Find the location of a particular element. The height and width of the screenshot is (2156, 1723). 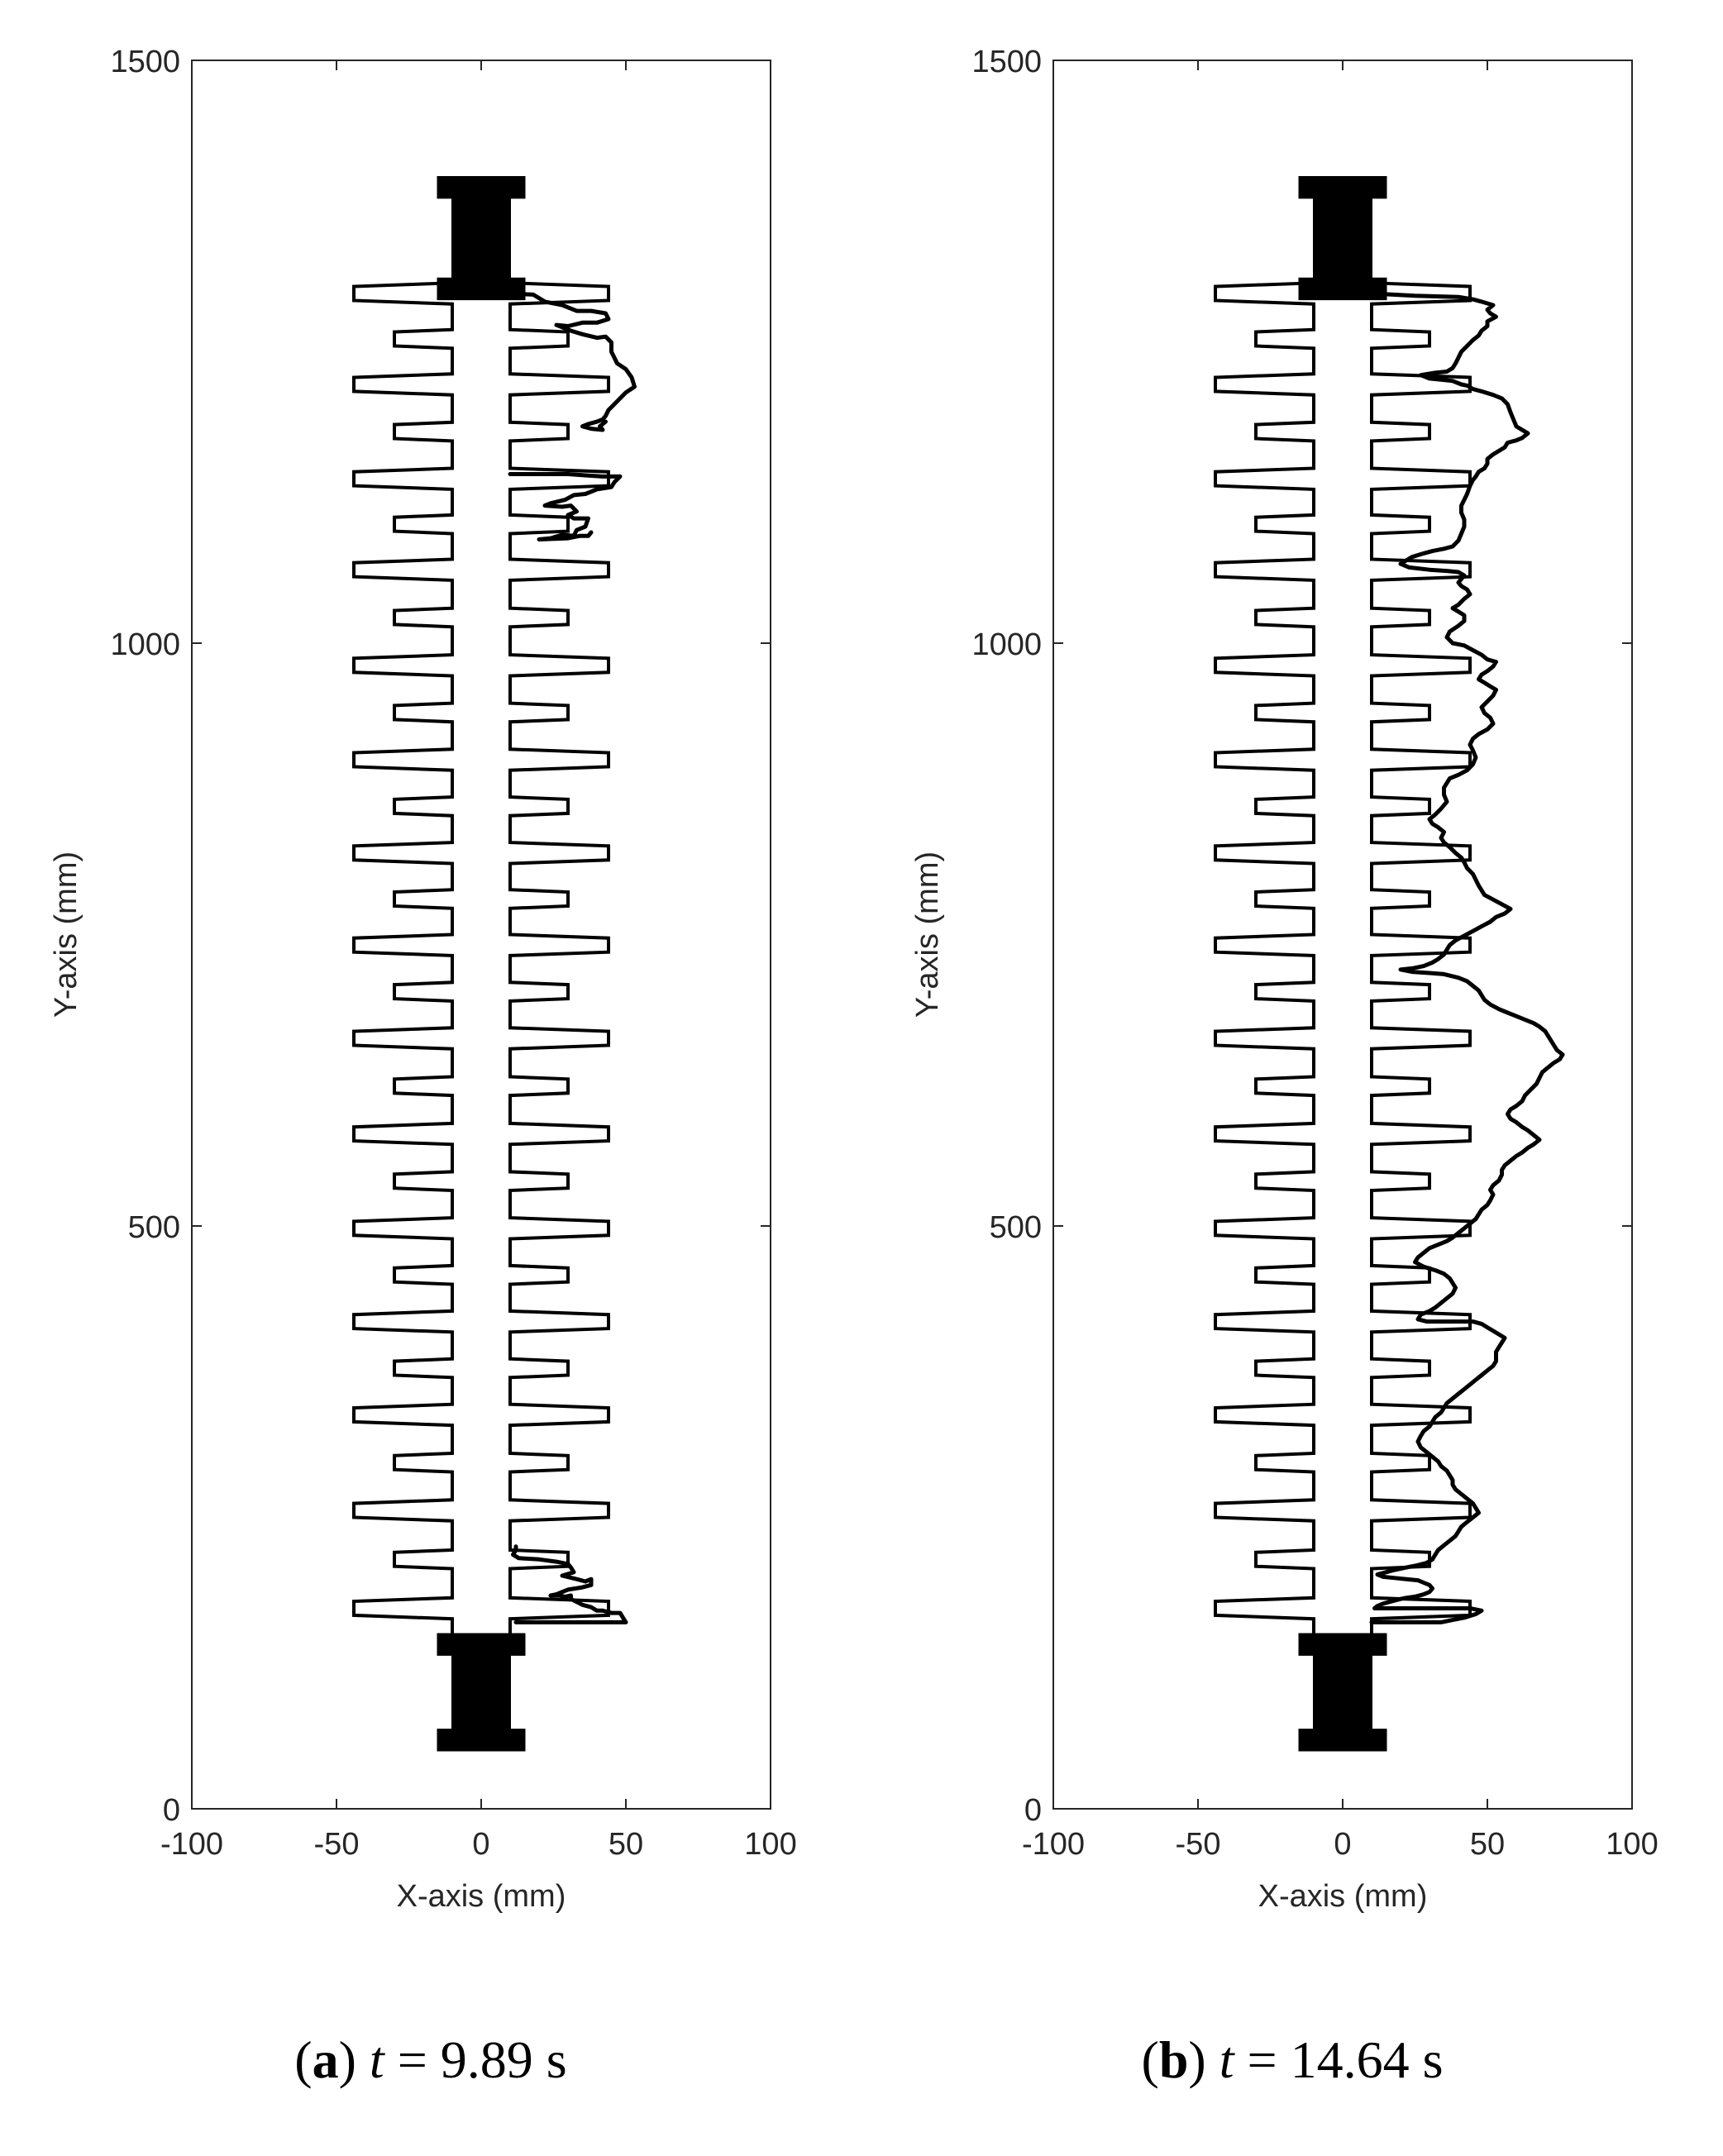

chart-a-y-tick-label: 1000 is located at coordinates (145, 644).